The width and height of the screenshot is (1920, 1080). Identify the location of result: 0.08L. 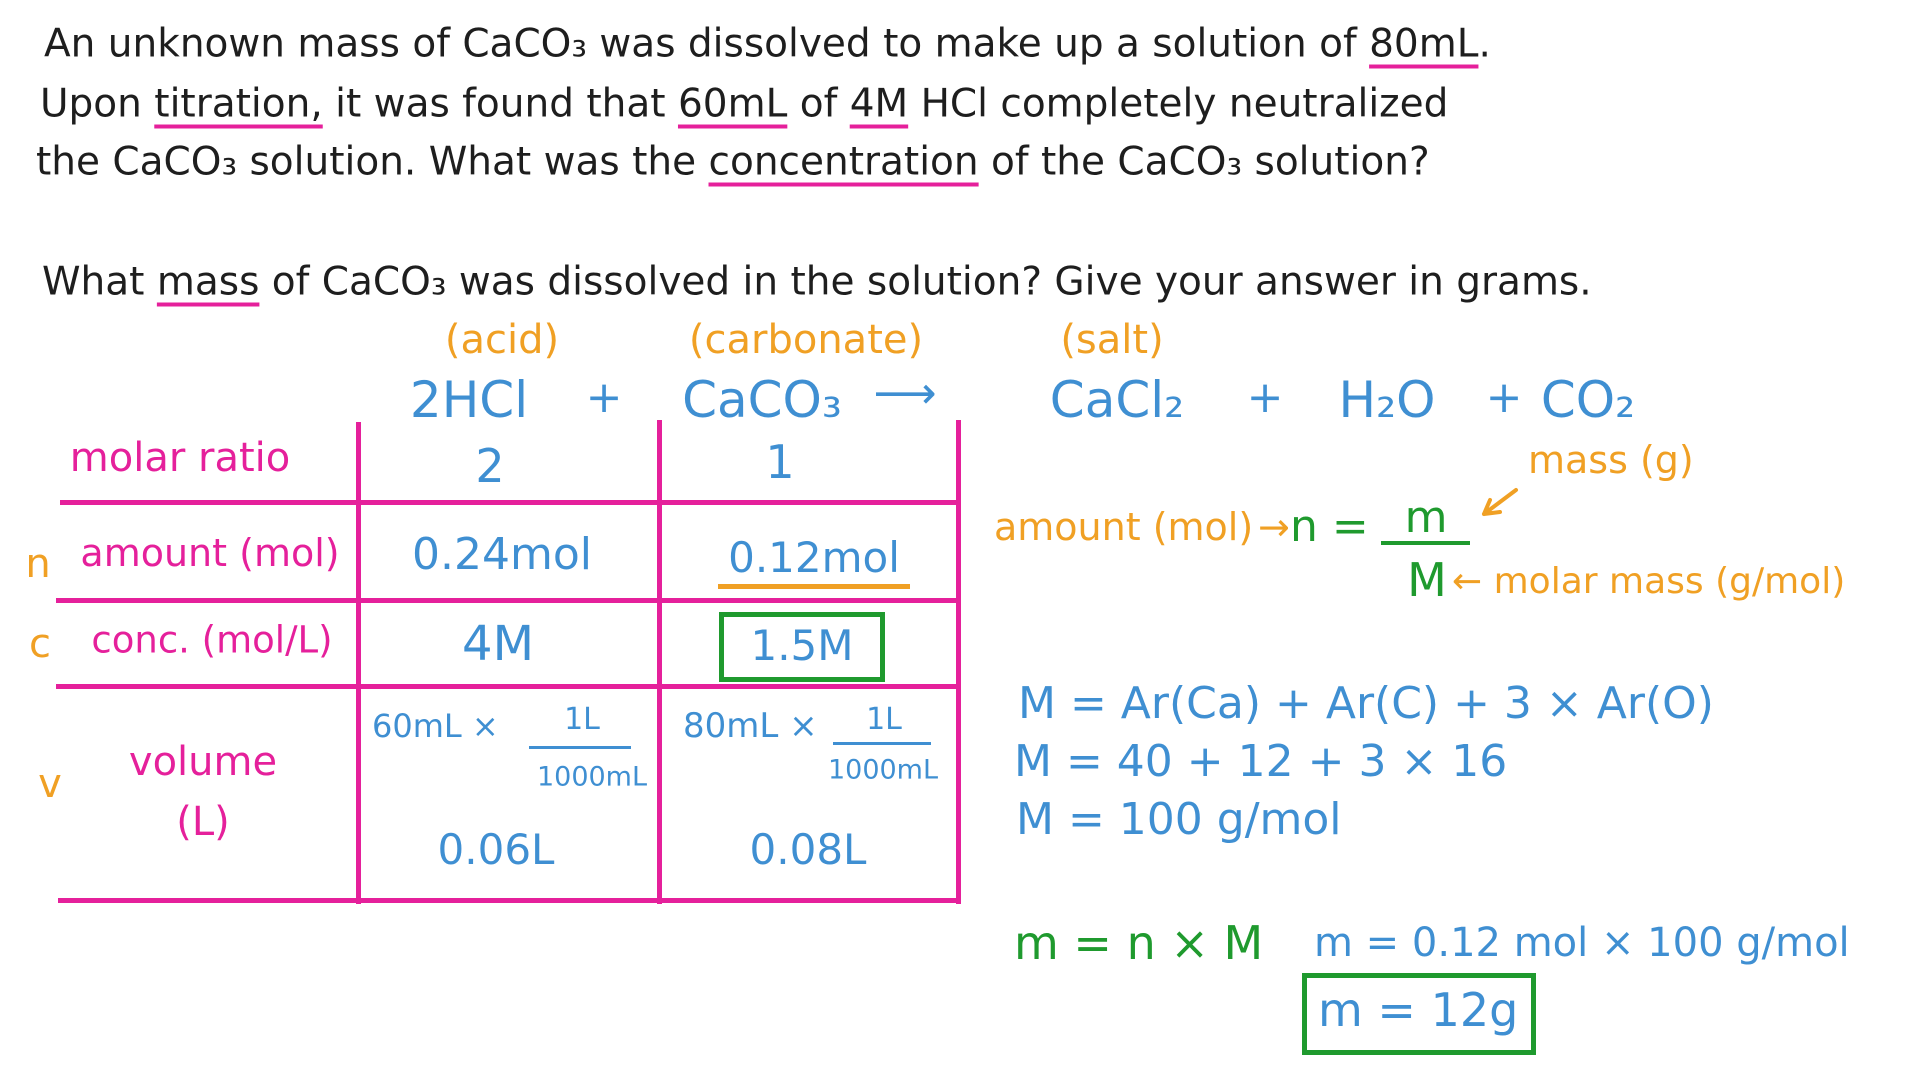
(808, 849).